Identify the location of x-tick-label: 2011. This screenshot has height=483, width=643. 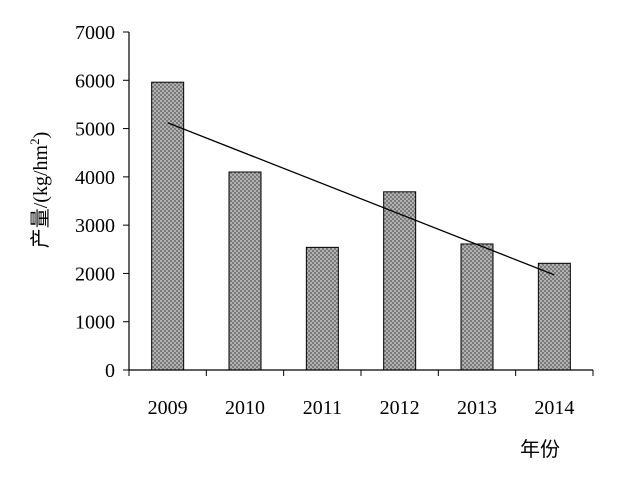
(322, 408).